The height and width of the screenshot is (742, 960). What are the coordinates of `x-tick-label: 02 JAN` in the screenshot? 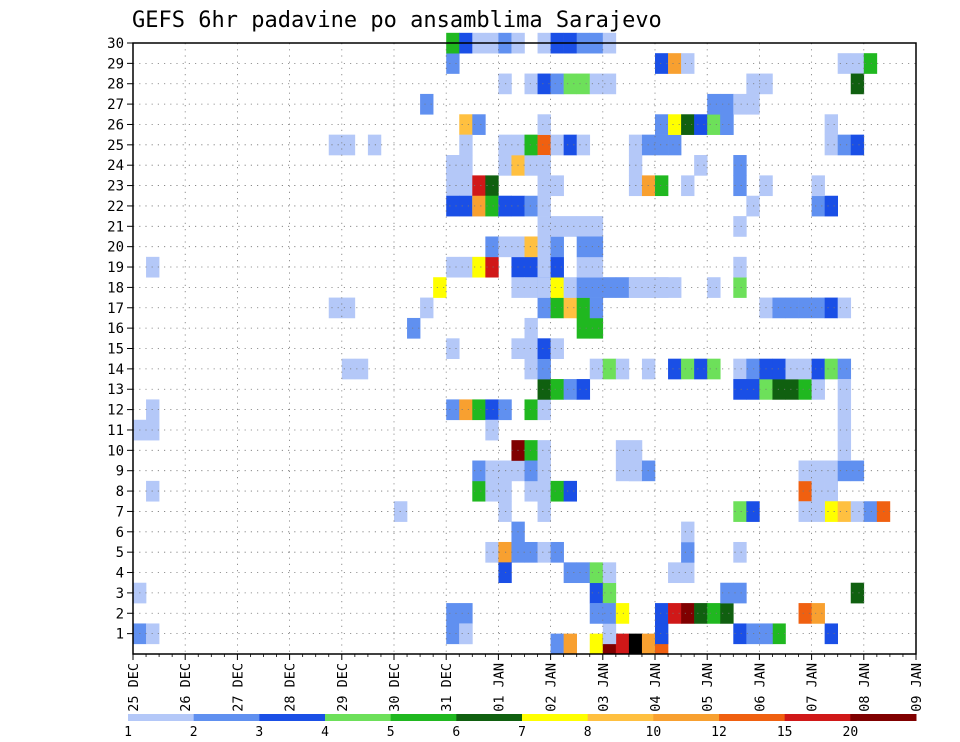 It's located at (552, 687).